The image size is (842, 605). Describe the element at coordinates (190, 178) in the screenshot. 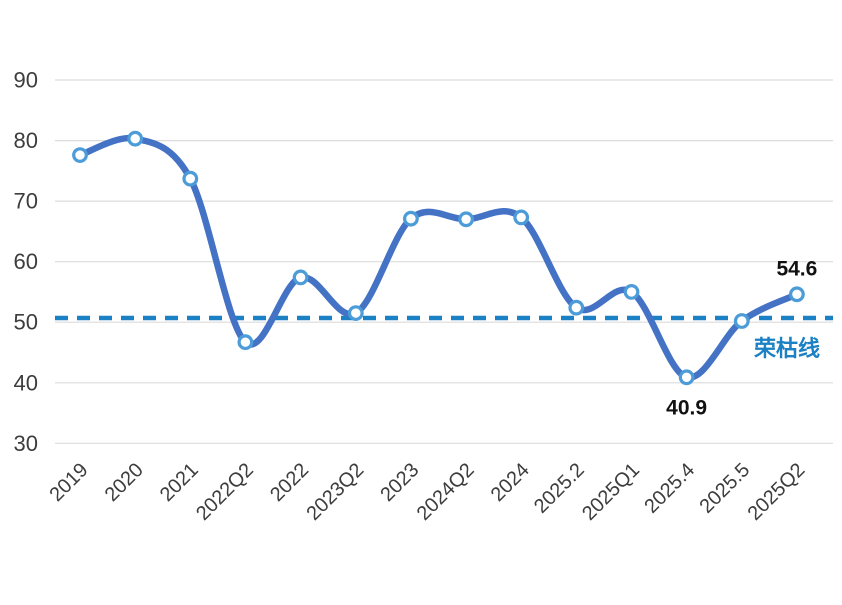

I see `data-point-2021` at that location.